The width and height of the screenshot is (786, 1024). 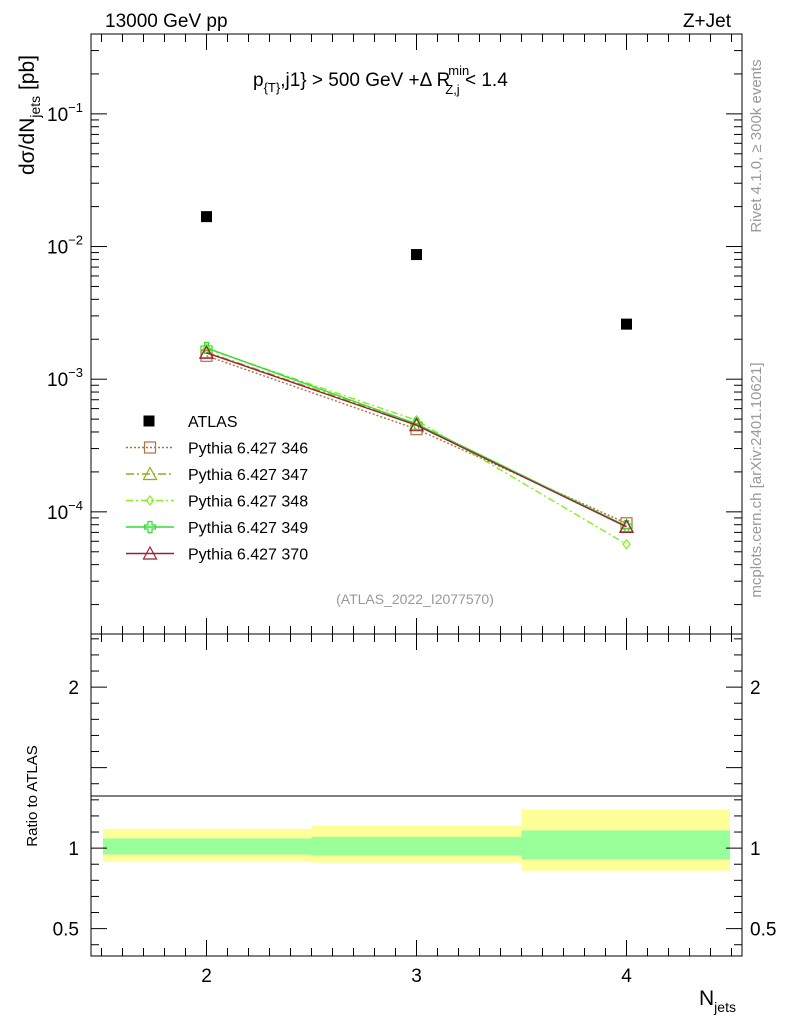 I want to click on legend-label: Pythia 6.427 349, so click(x=248, y=528).